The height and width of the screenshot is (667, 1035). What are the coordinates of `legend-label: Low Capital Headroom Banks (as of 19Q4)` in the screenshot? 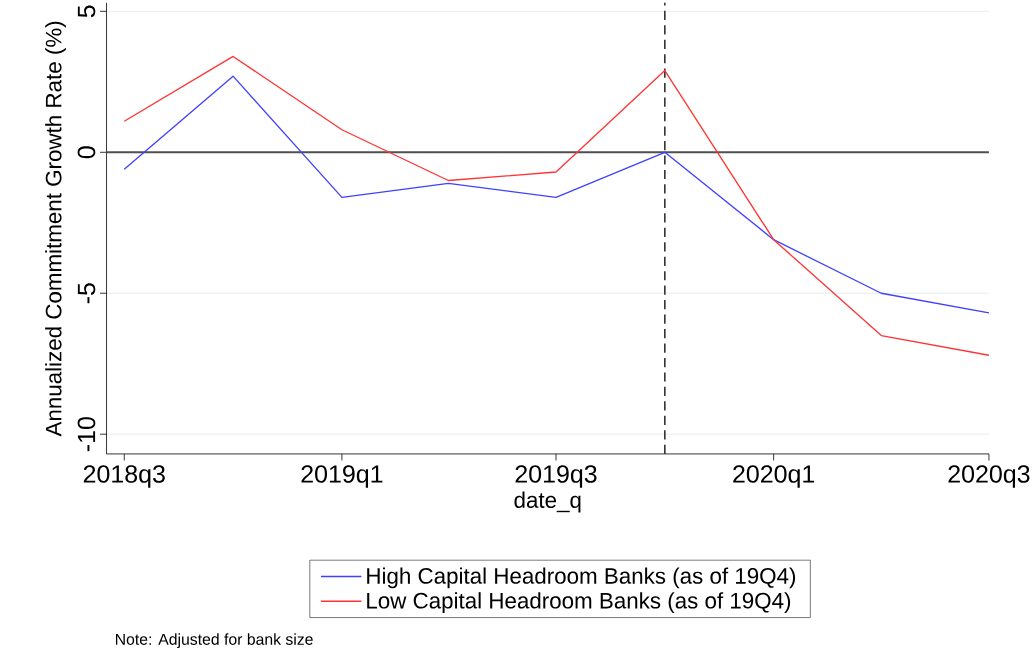 It's located at (579, 603).